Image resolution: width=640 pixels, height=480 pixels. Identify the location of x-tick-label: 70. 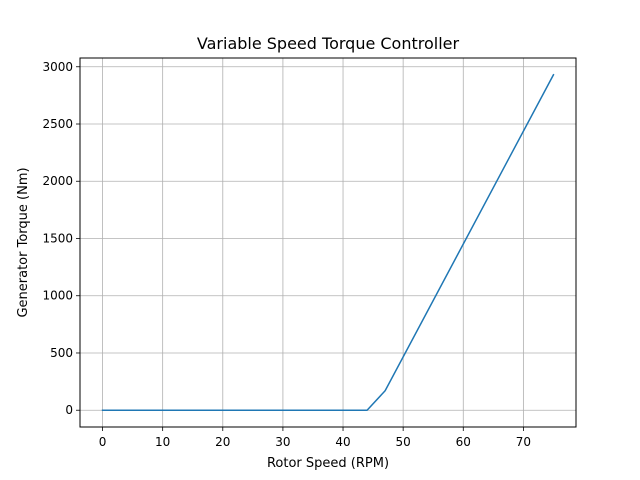
(523, 442).